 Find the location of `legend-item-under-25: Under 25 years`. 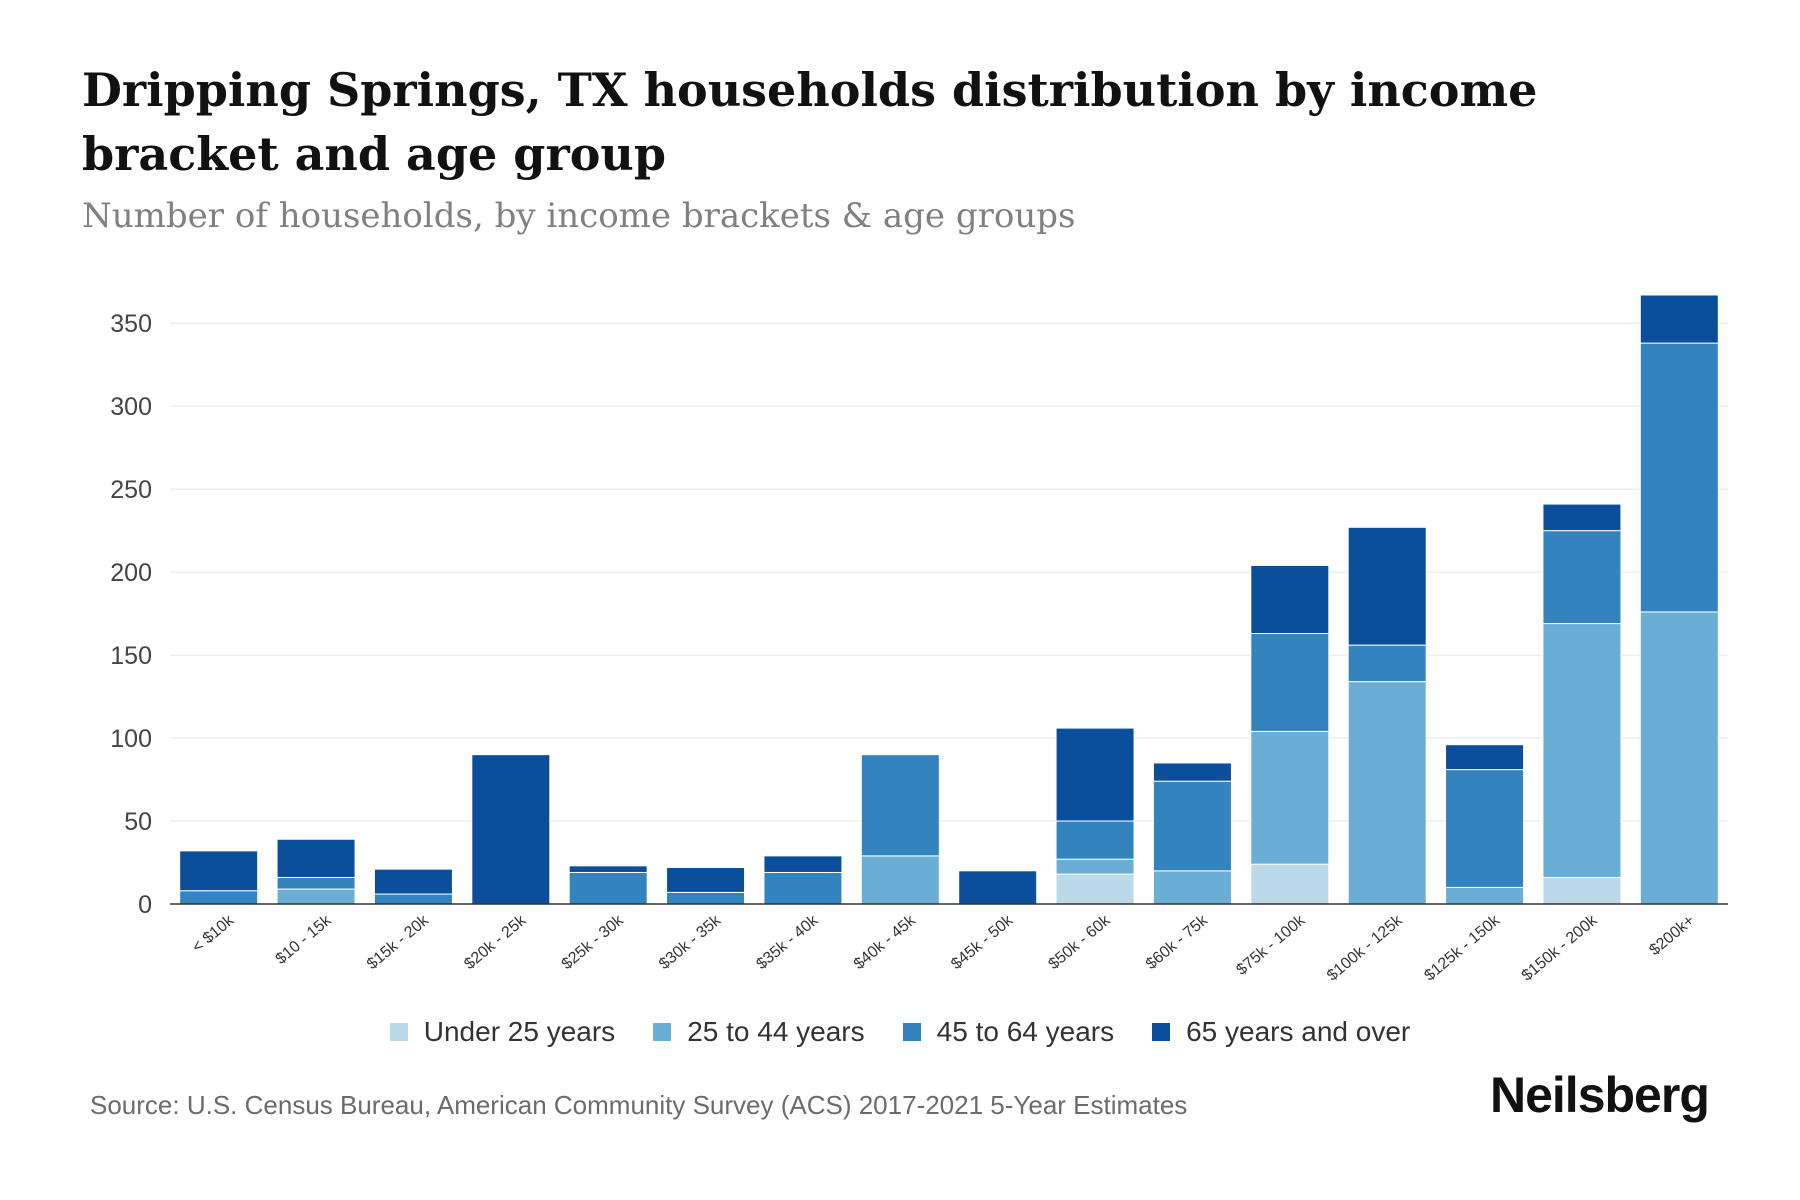

legend-item-under-25: Under 25 years is located at coordinates (502, 1032).